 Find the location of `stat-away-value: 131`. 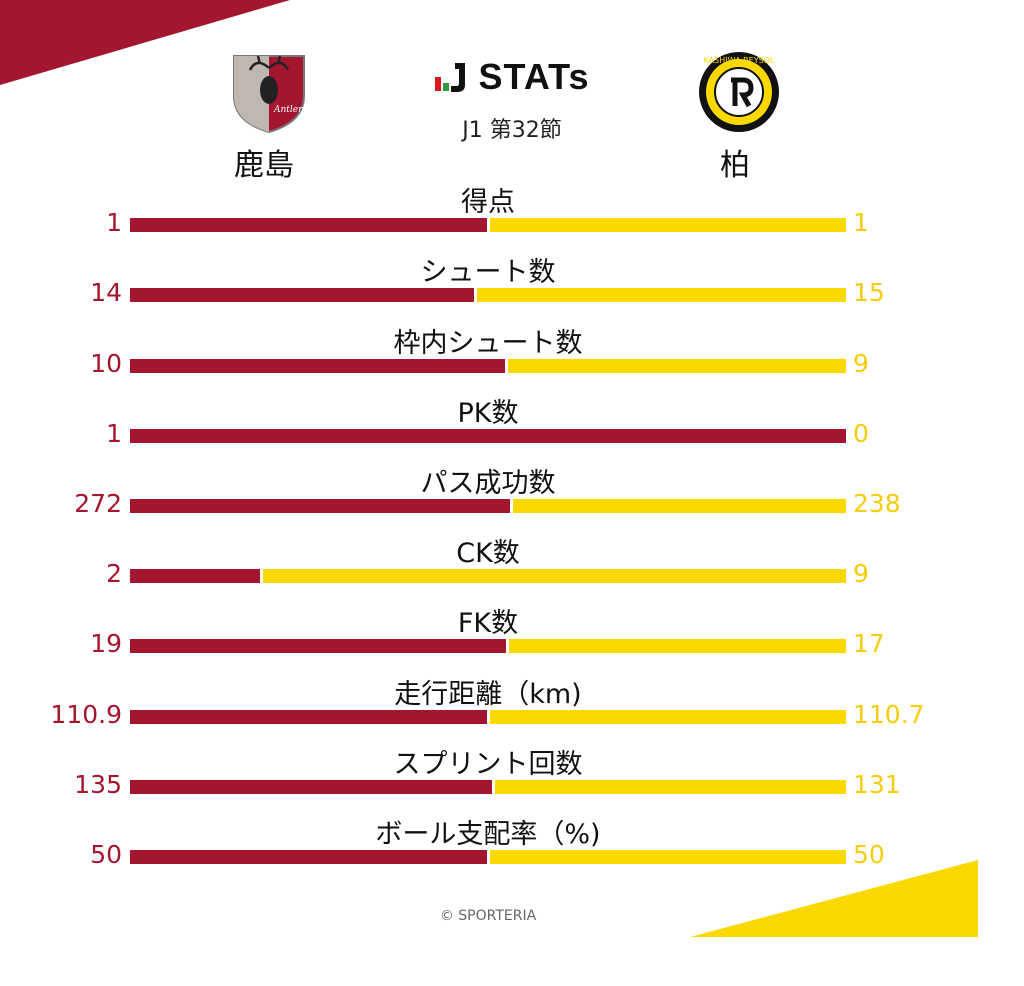

stat-away-value: 131 is located at coordinates (877, 784).